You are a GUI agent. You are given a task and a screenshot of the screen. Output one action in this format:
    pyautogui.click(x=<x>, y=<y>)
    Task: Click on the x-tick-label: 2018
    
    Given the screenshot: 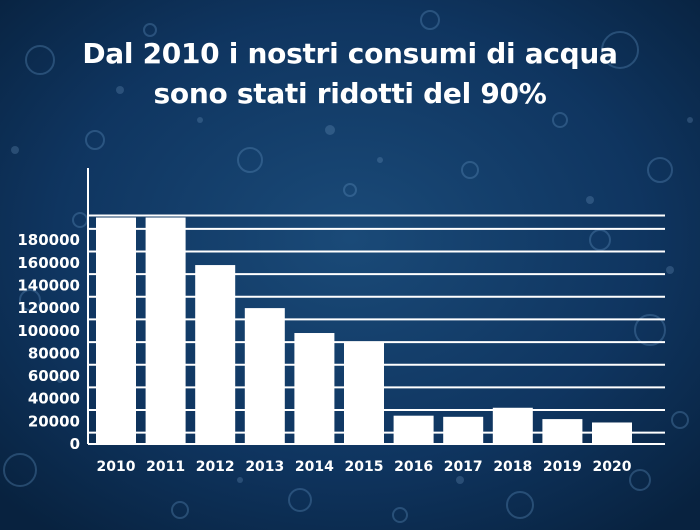 What is the action you would take?
    pyautogui.click(x=512, y=467)
    